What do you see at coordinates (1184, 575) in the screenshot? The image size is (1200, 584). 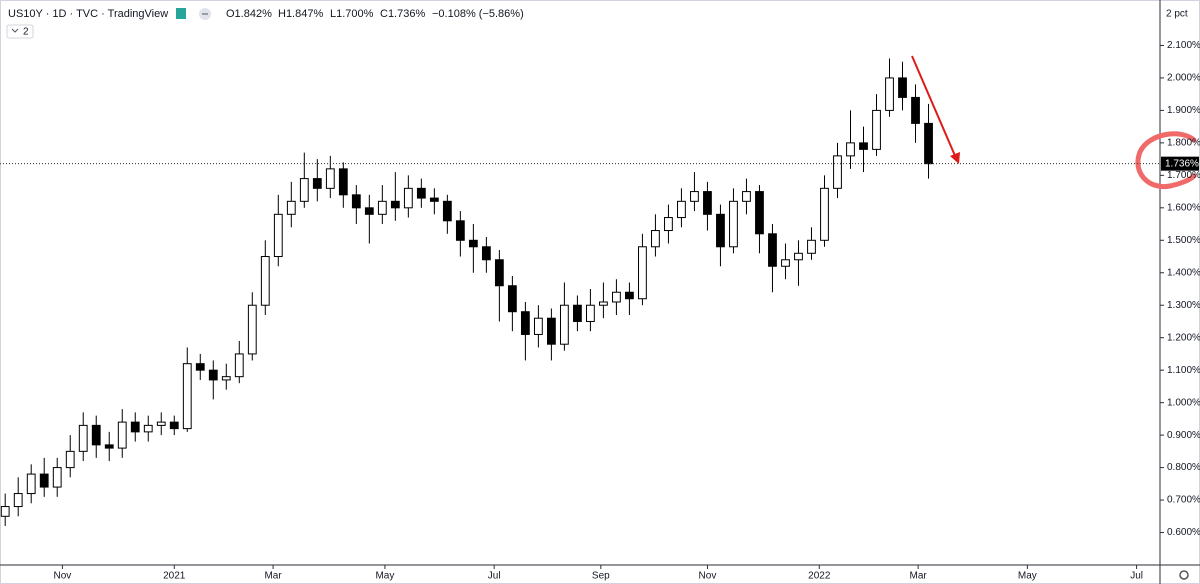 I see `settings-icon` at bounding box center [1184, 575].